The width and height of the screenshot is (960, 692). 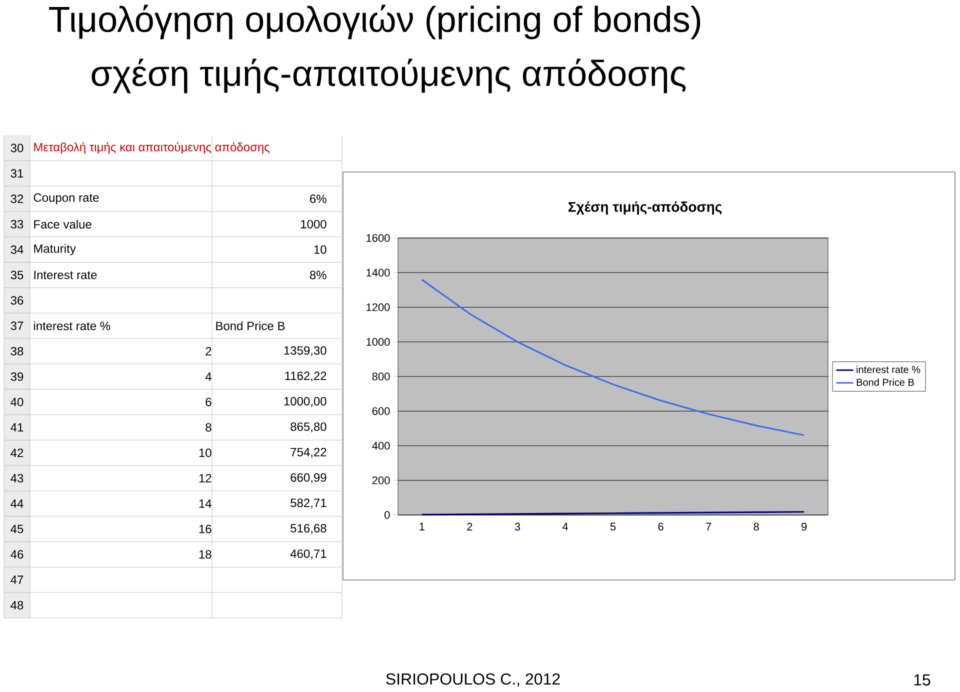 I want to click on text: 6%, so click(x=318, y=199).